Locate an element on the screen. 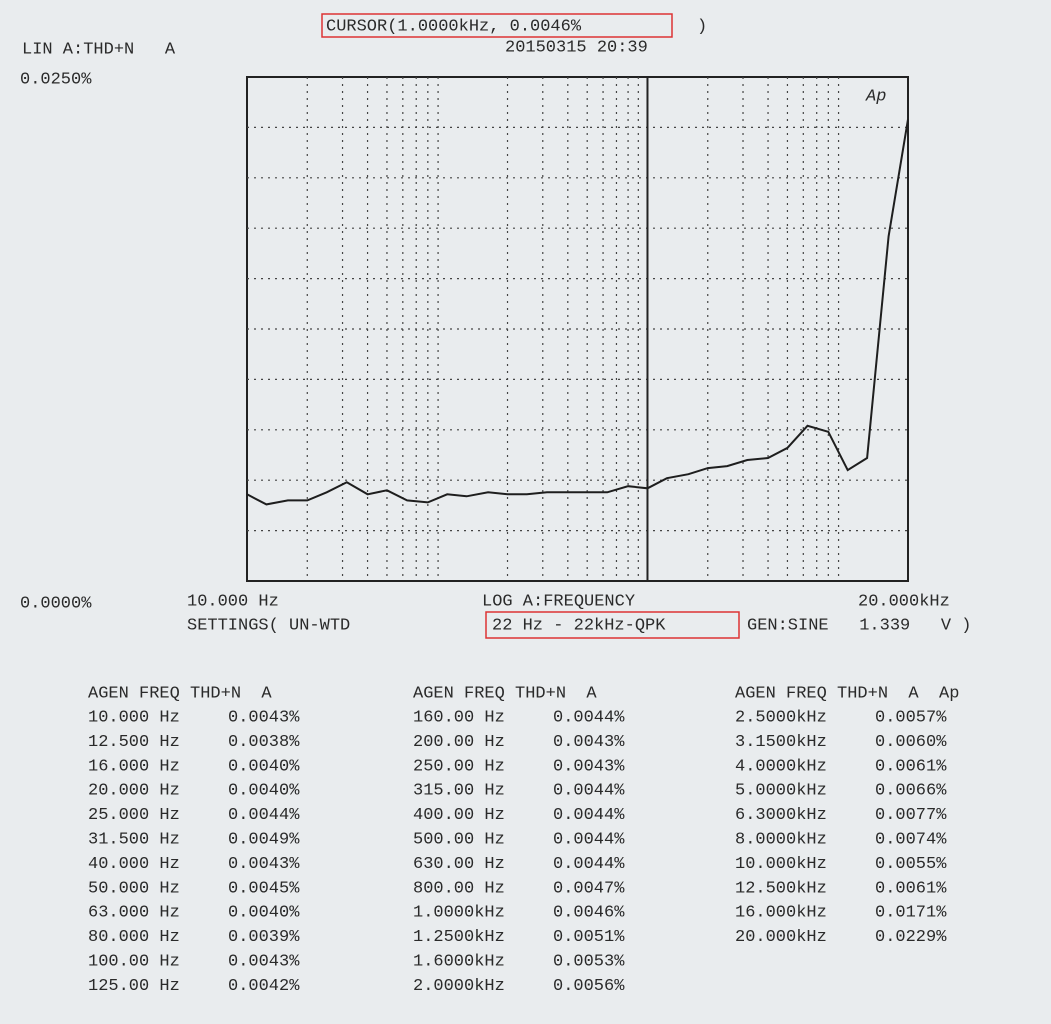 The width and height of the screenshot is (1051, 1024). table-cell: 800.00 Hz is located at coordinates (459, 888).